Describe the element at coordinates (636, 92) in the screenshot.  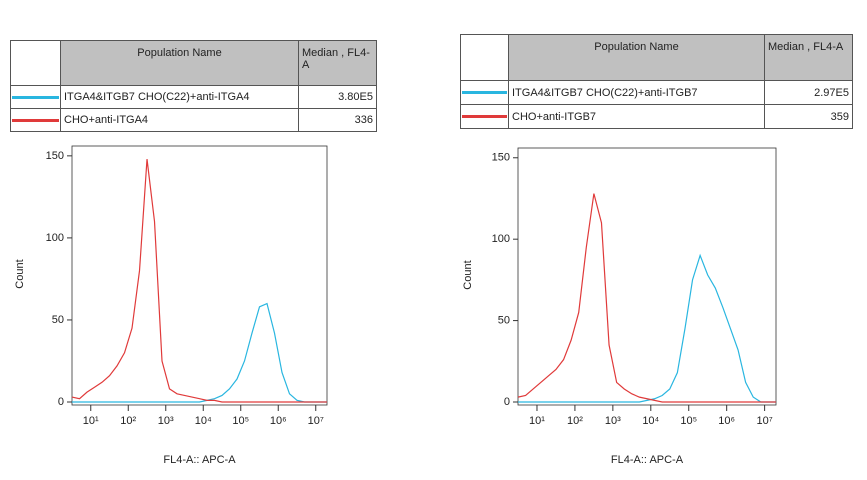
I see `legend-name: ITGA4&ITGB7 CHO(C22)+anti-ITGB7` at that location.